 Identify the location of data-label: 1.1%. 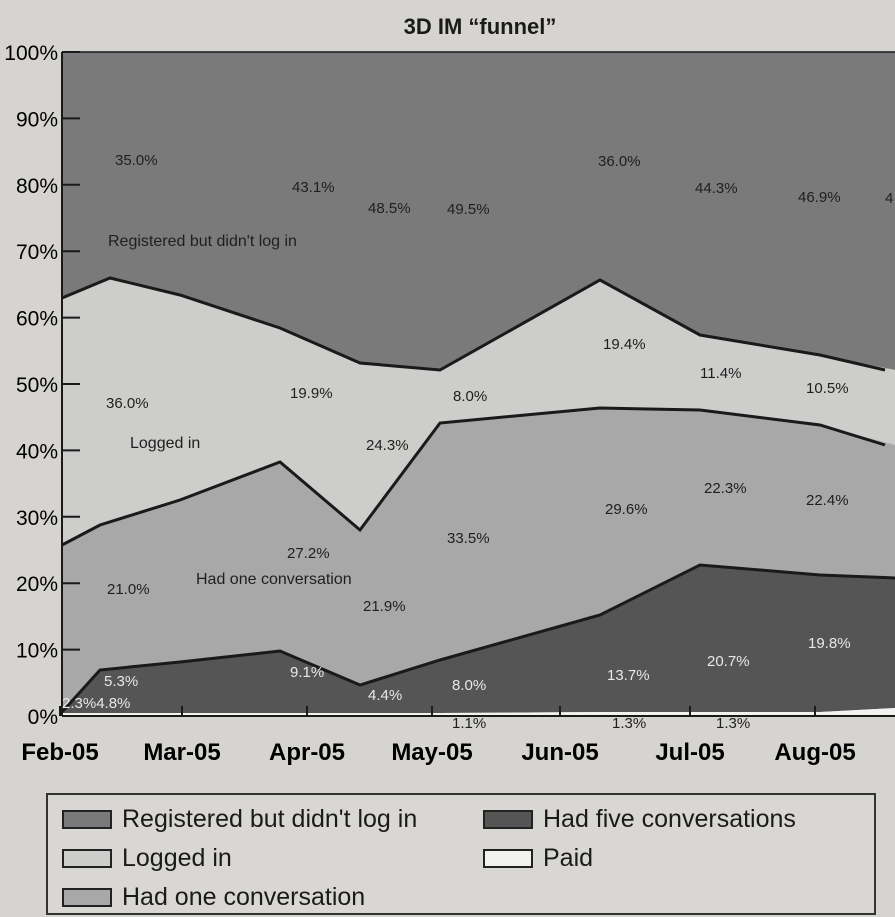
(469, 723).